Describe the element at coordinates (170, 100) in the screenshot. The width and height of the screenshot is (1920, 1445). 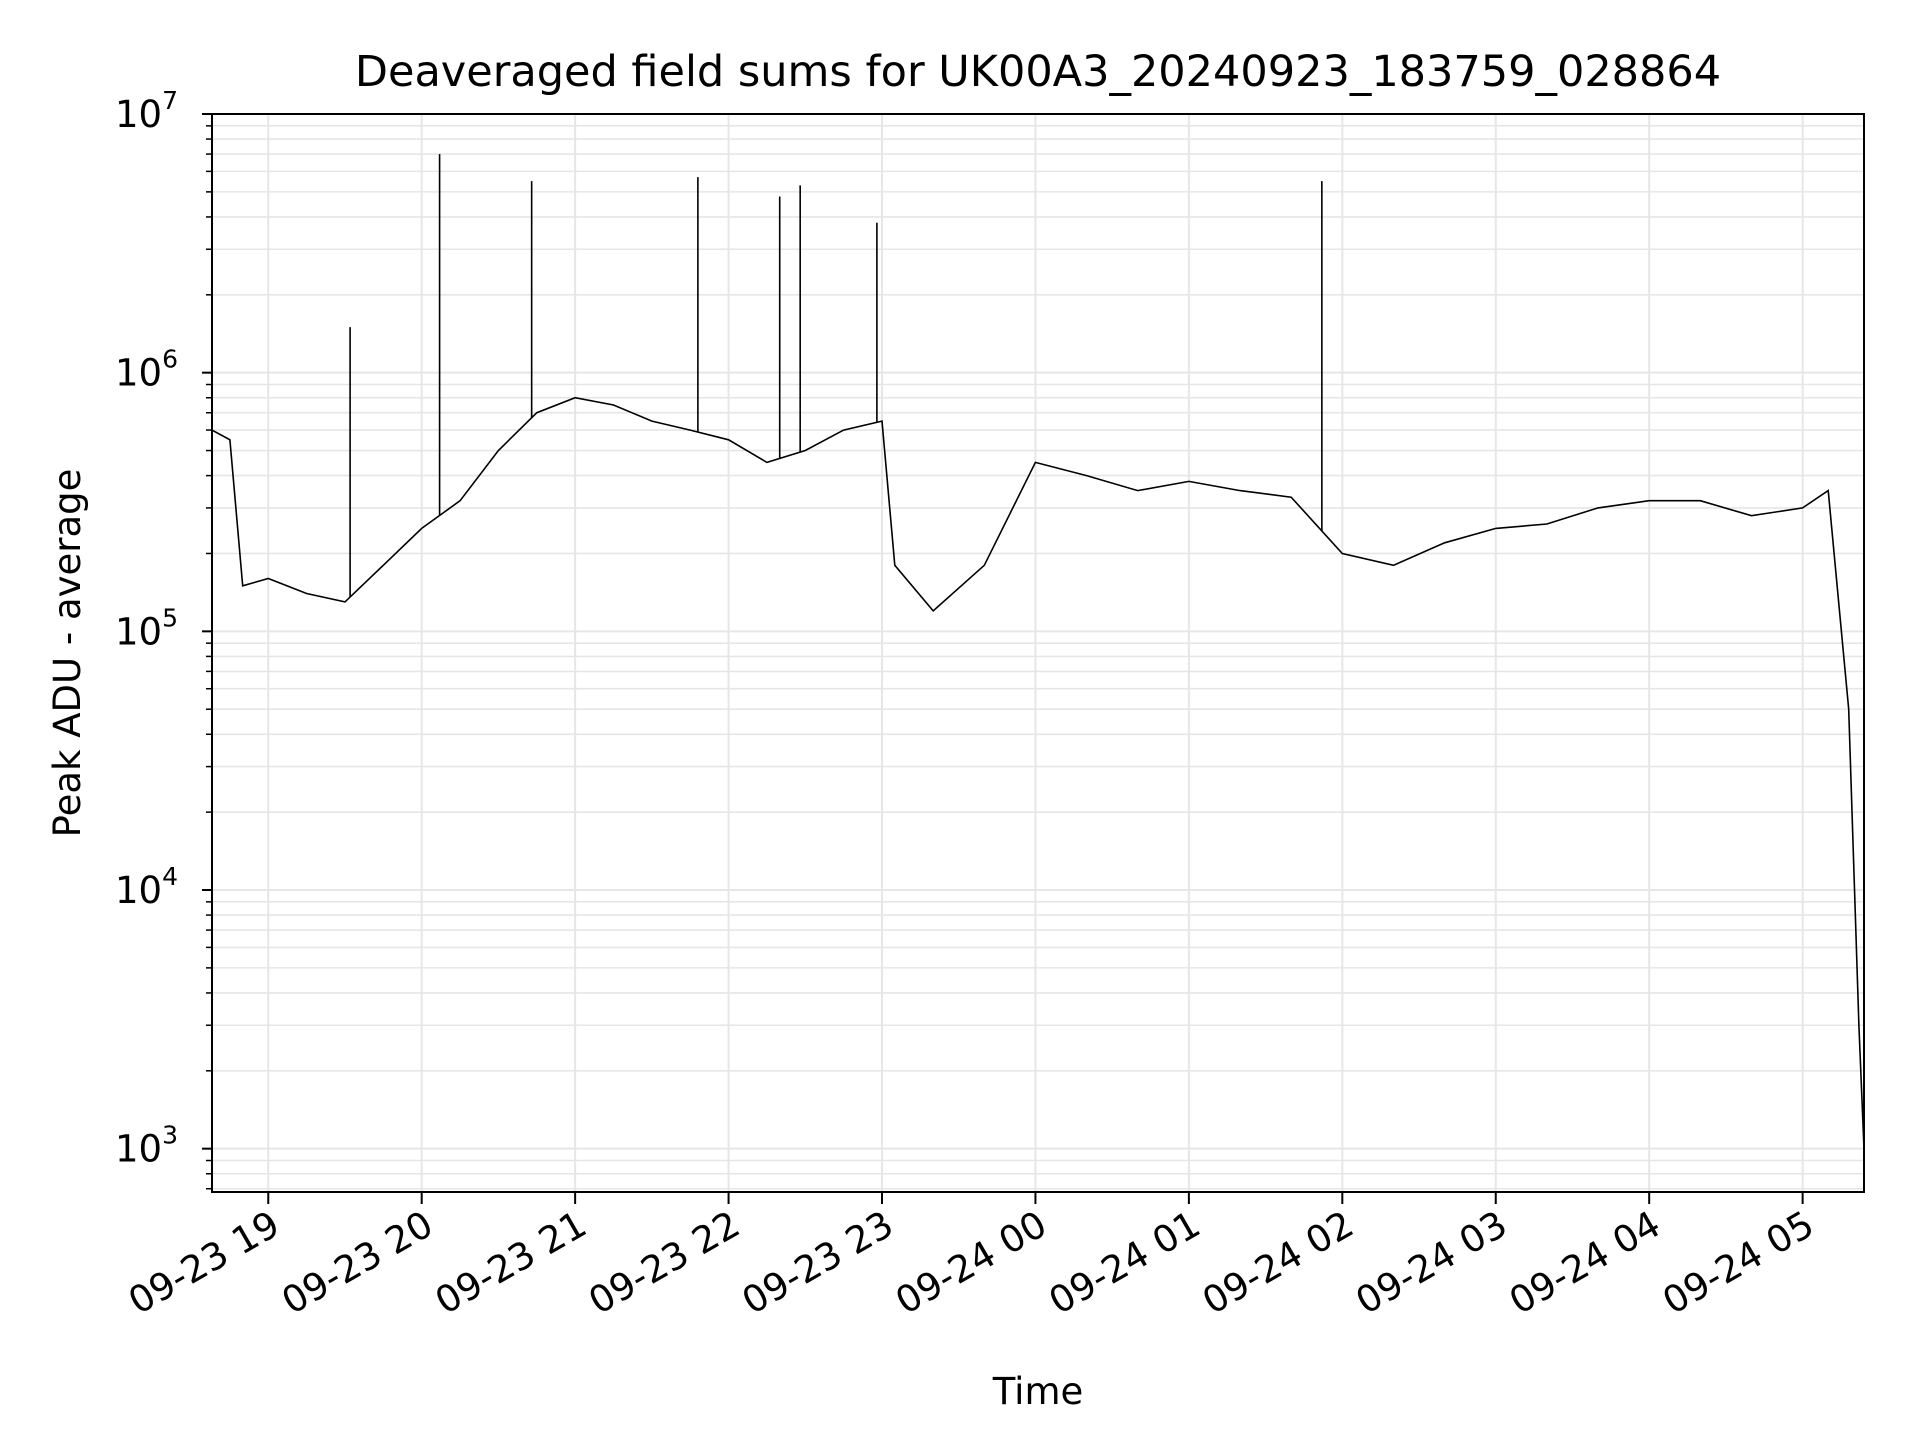
I see `y-tick-exponent: 7` at that location.